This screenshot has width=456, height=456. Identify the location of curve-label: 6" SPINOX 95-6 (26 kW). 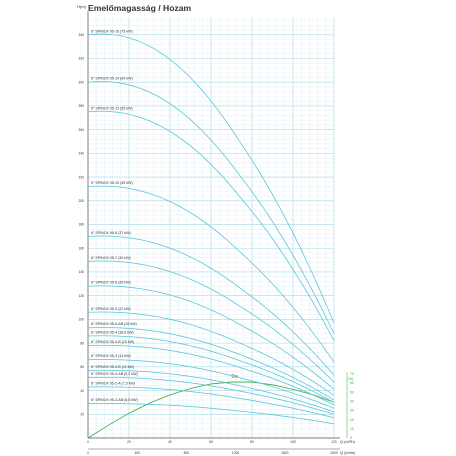
(111, 283).